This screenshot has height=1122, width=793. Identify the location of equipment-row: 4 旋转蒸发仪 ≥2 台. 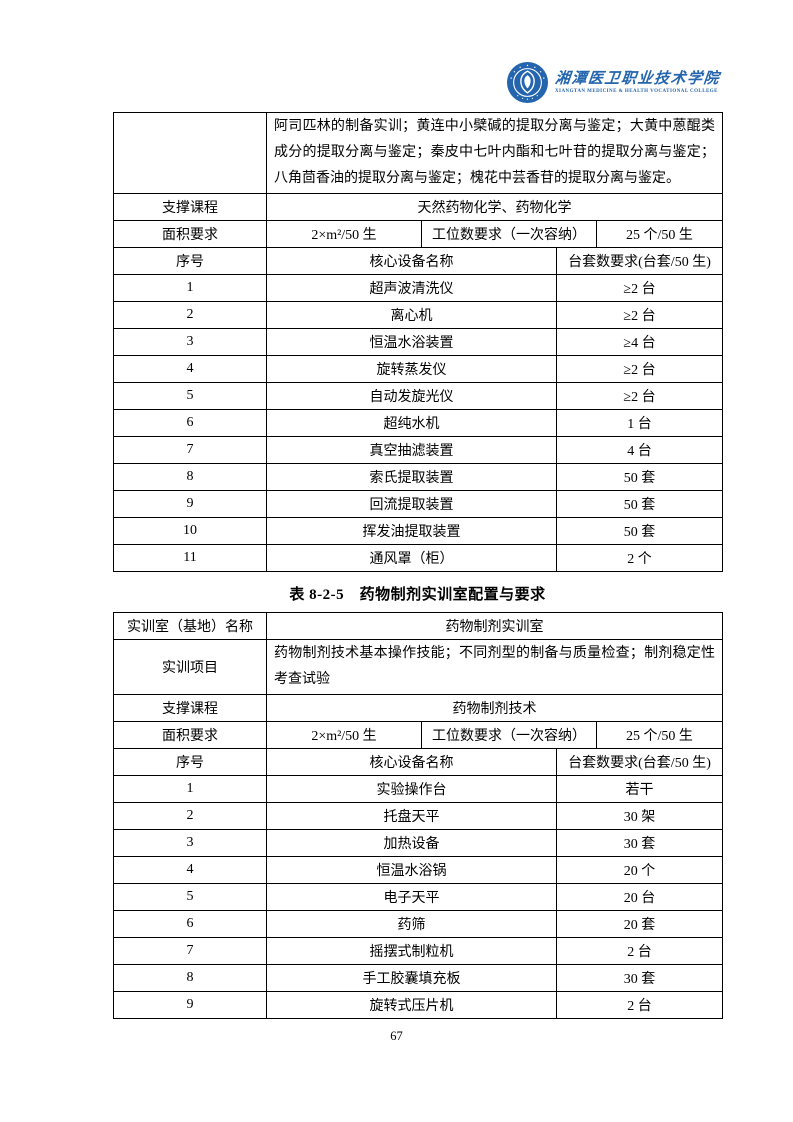
(418, 369).